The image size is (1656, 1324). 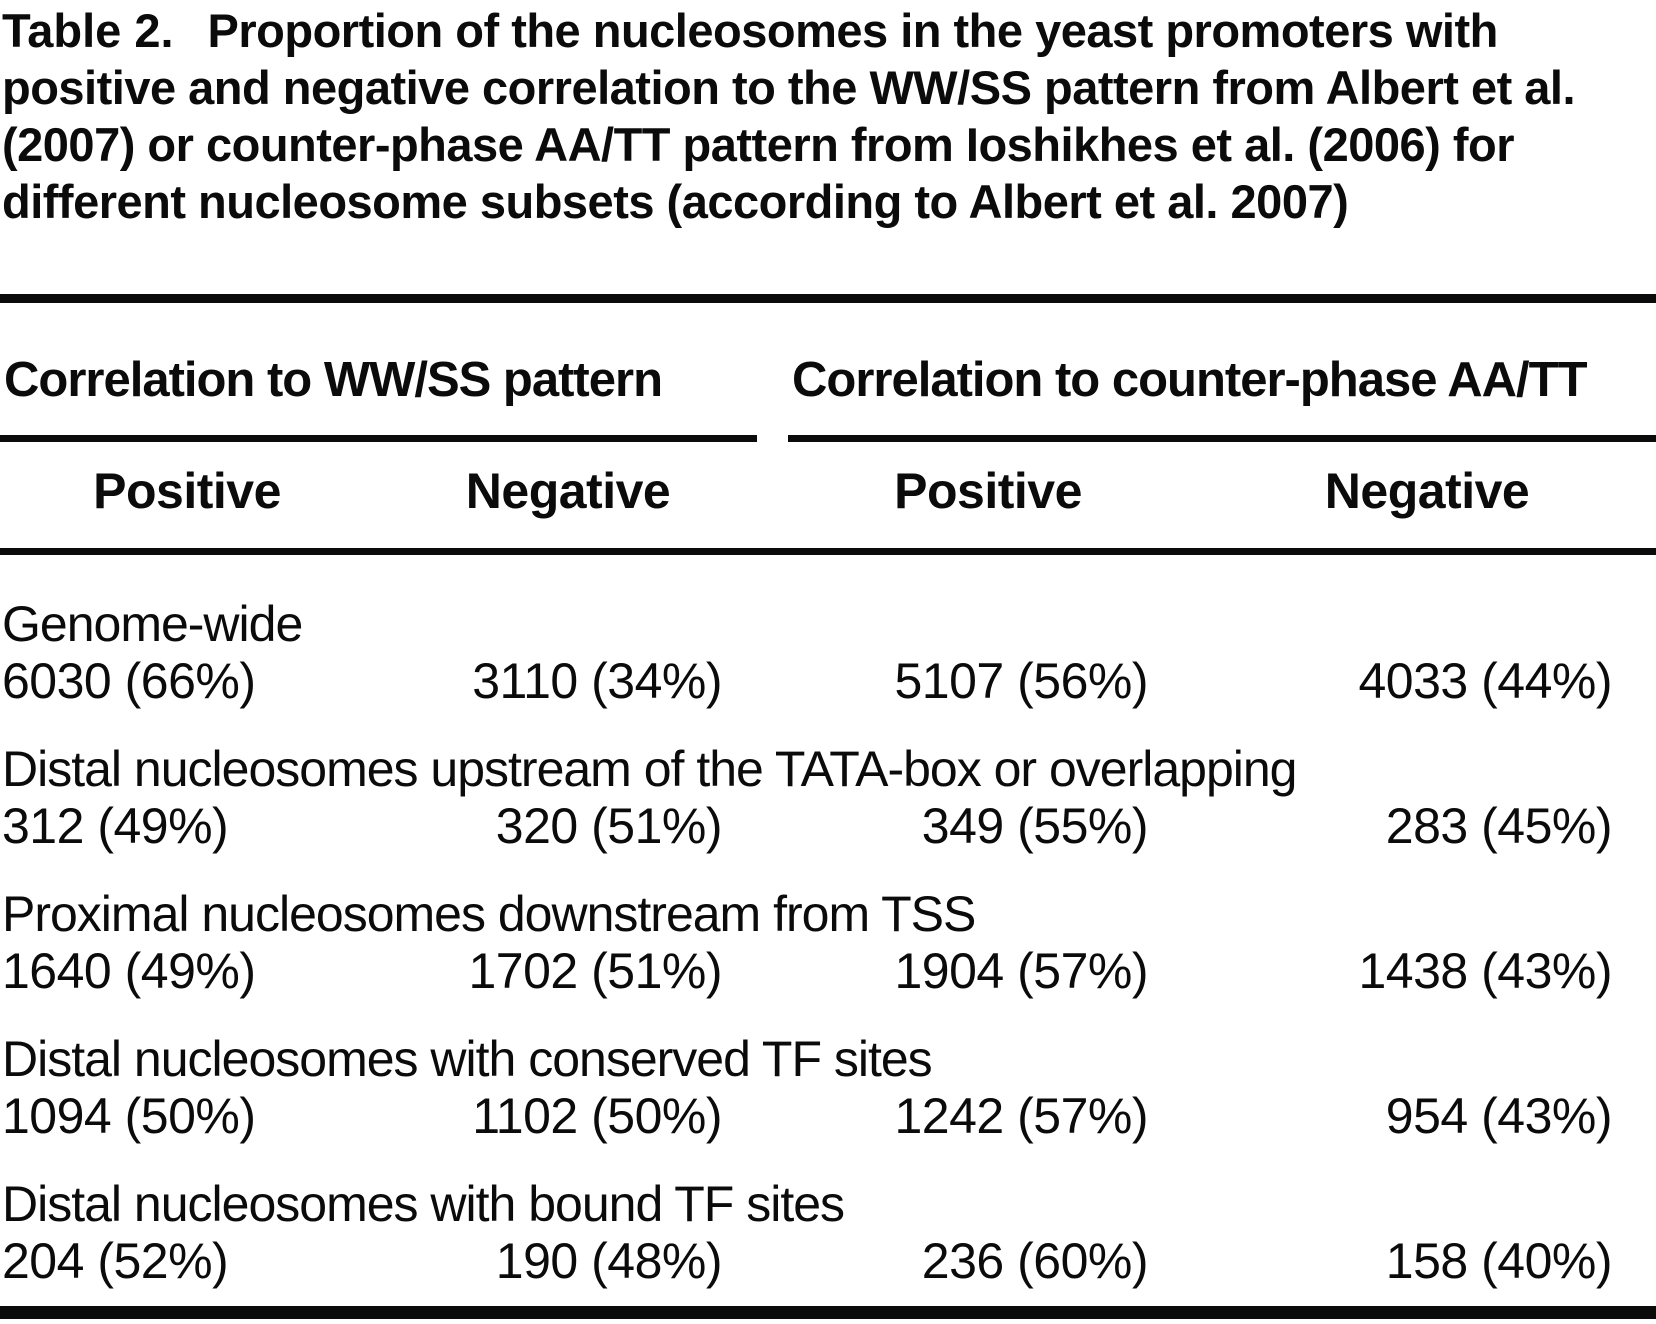 What do you see at coordinates (333, 380) in the screenshot?
I see `column-group-label-wwss: Correlation to WW/SS pattern` at bounding box center [333, 380].